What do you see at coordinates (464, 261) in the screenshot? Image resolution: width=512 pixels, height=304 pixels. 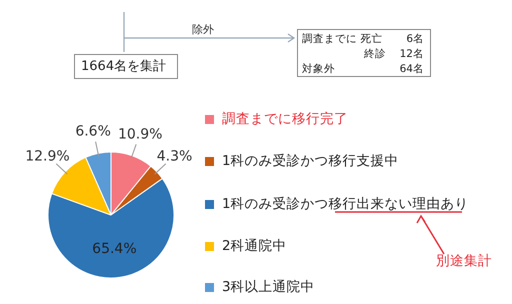 I see `text: 別途集計` at bounding box center [464, 261].